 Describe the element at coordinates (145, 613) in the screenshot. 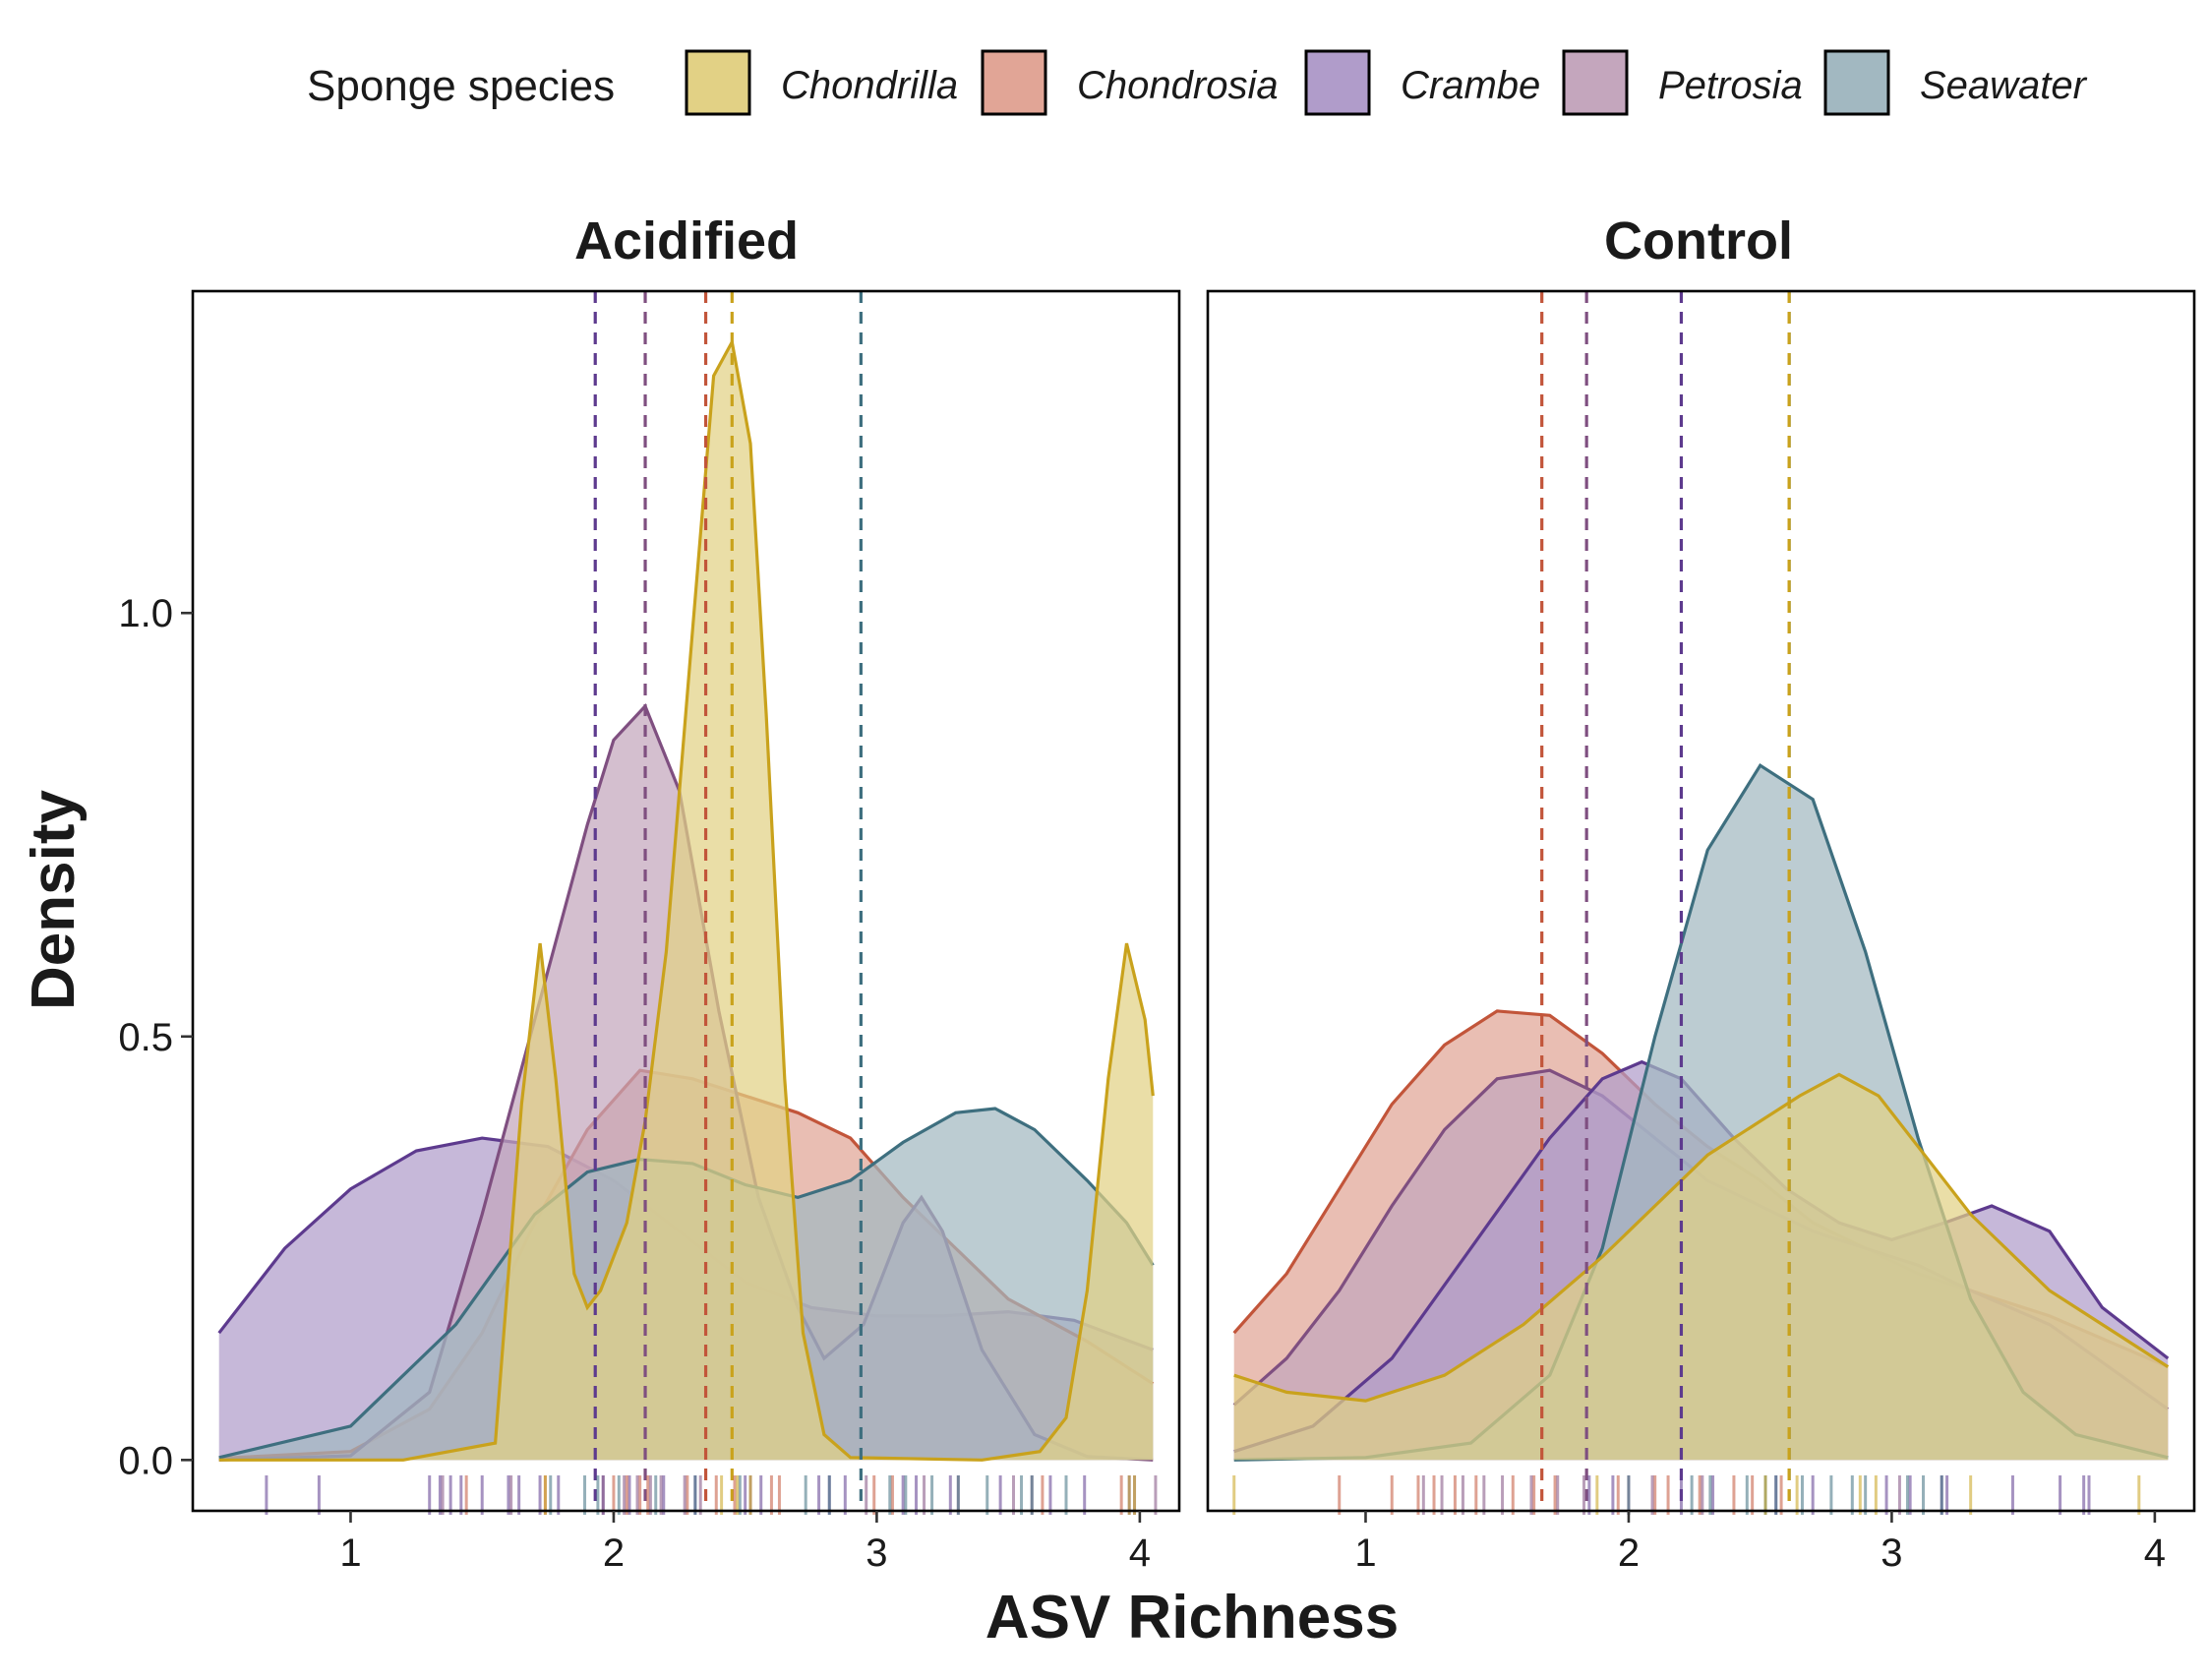

I see `y-tick-label: 1.0` at that location.